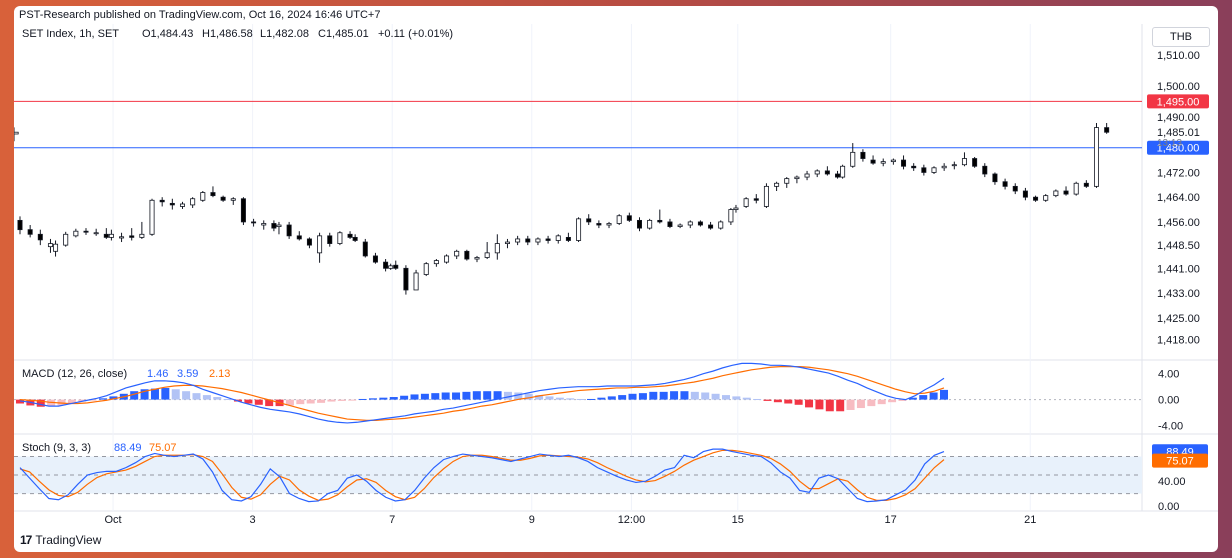 The image size is (1232, 558). Describe the element at coordinates (415, 34) in the screenshot. I see `change-value: +0.11 (+0.01%)` at that location.